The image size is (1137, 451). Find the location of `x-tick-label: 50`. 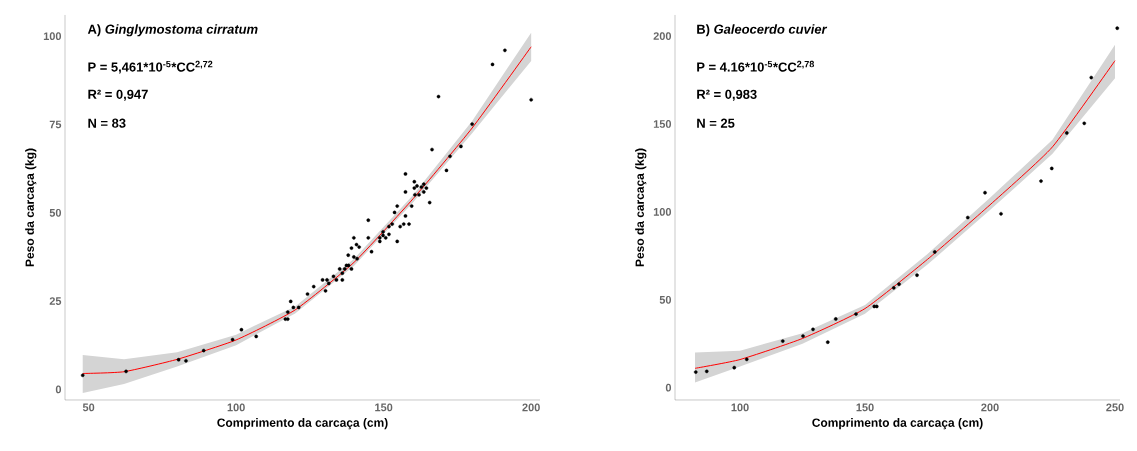

x-tick-label: 50 is located at coordinates (88, 407).